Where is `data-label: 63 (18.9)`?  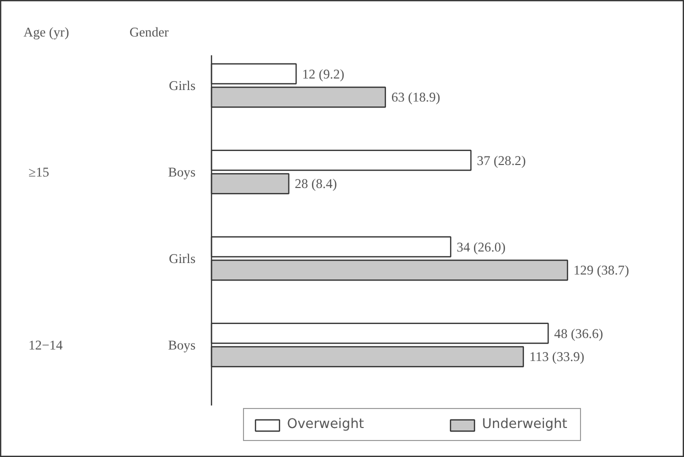
data-label: 63 (18.9) is located at coordinates (415, 97).